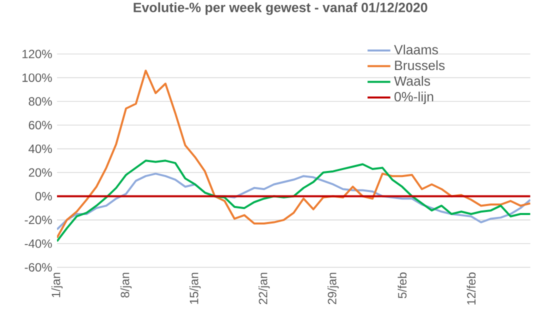 The image size is (560, 332). What do you see at coordinates (416, 49) in the screenshot?
I see `legend-label: Vlaams` at bounding box center [416, 49].